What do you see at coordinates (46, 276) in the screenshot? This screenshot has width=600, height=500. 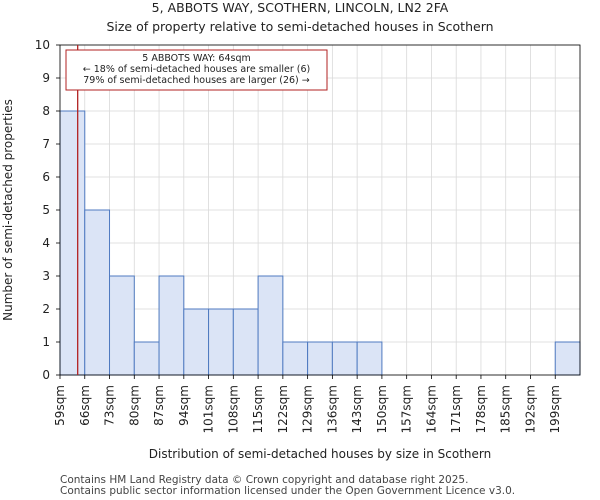 I see `y-tick-label: 3` at bounding box center [46, 276].